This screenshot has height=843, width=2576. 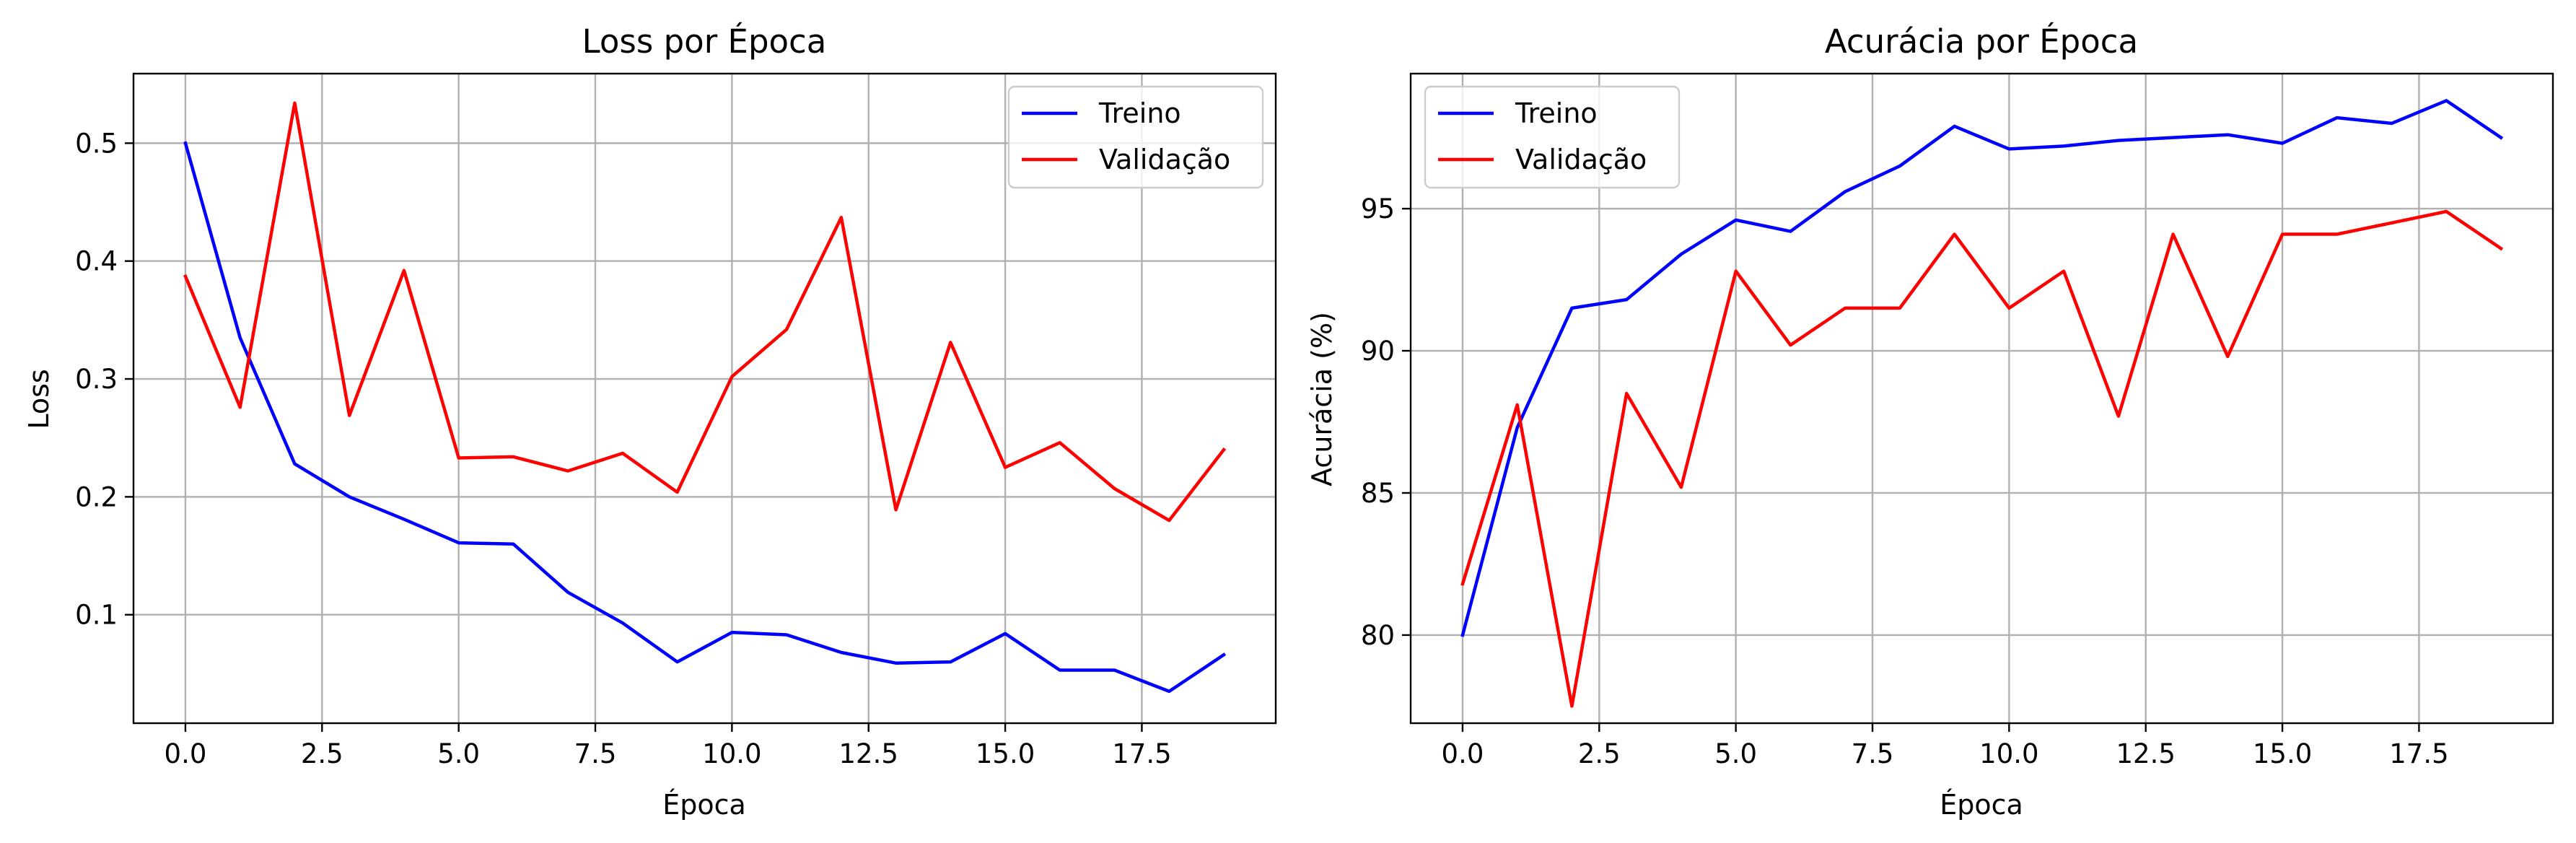 What do you see at coordinates (97, 615) in the screenshot?
I see `y-tick-label: 0.1` at bounding box center [97, 615].